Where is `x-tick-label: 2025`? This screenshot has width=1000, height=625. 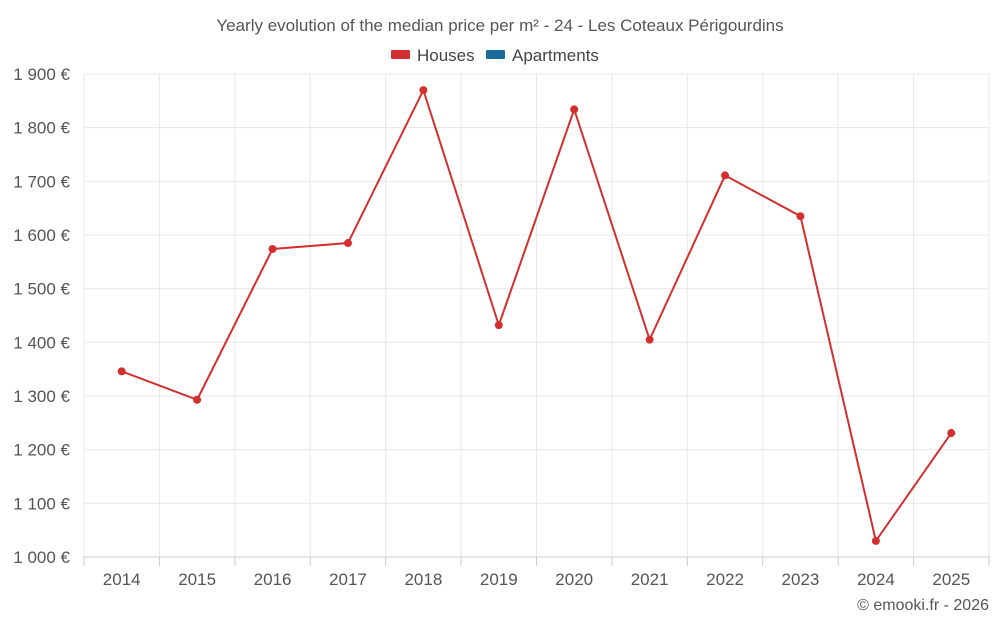
x-tick-label: 2025 is located at coordinates (951, 579).